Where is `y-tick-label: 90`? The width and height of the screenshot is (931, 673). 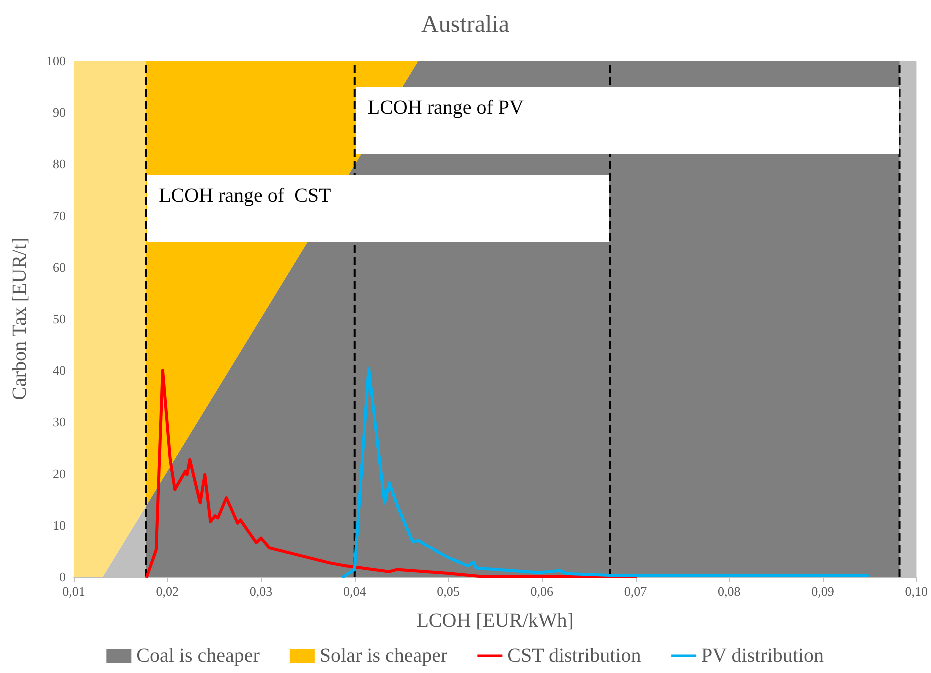
y-tick-label: 90 is located at coordinates (59, 112).